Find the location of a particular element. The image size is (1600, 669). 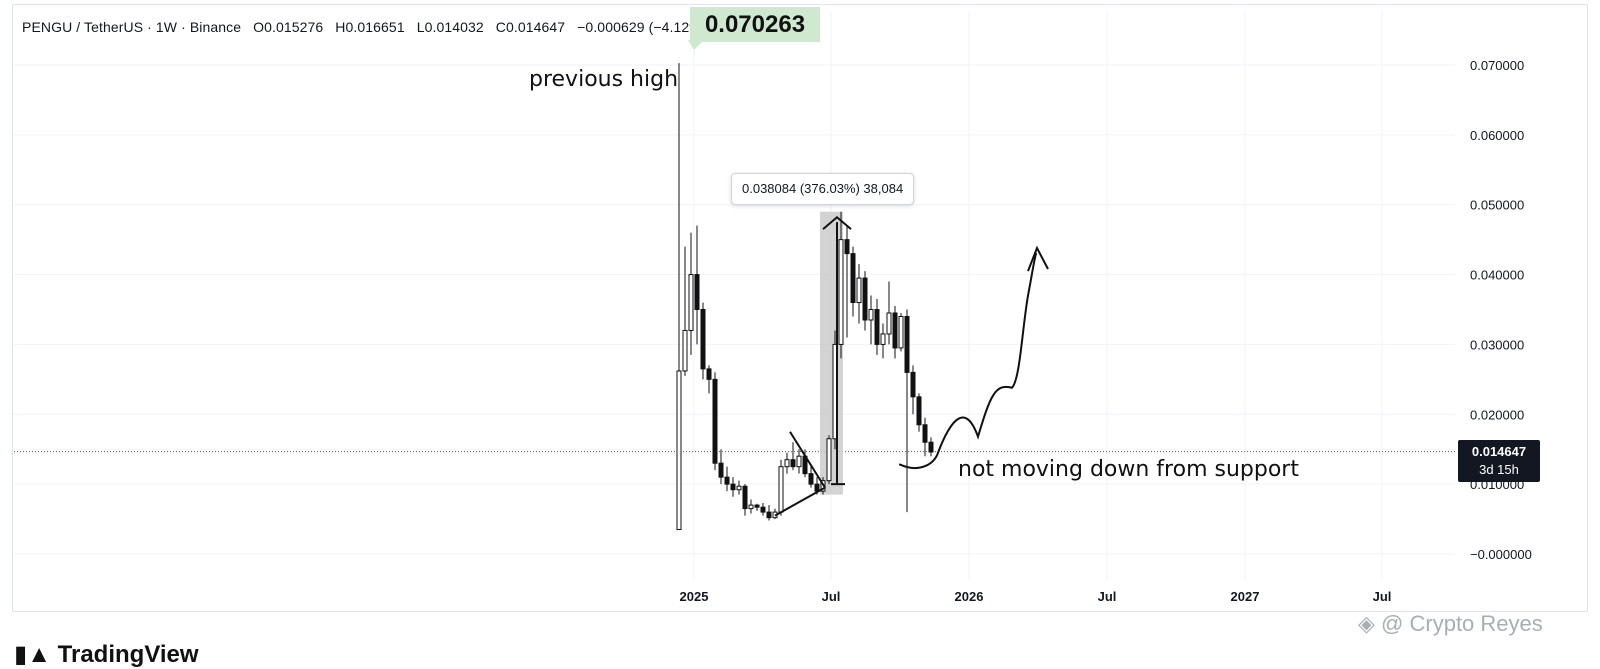

y-tick-label: 0.020000 is located at coordinates (1497, 414).